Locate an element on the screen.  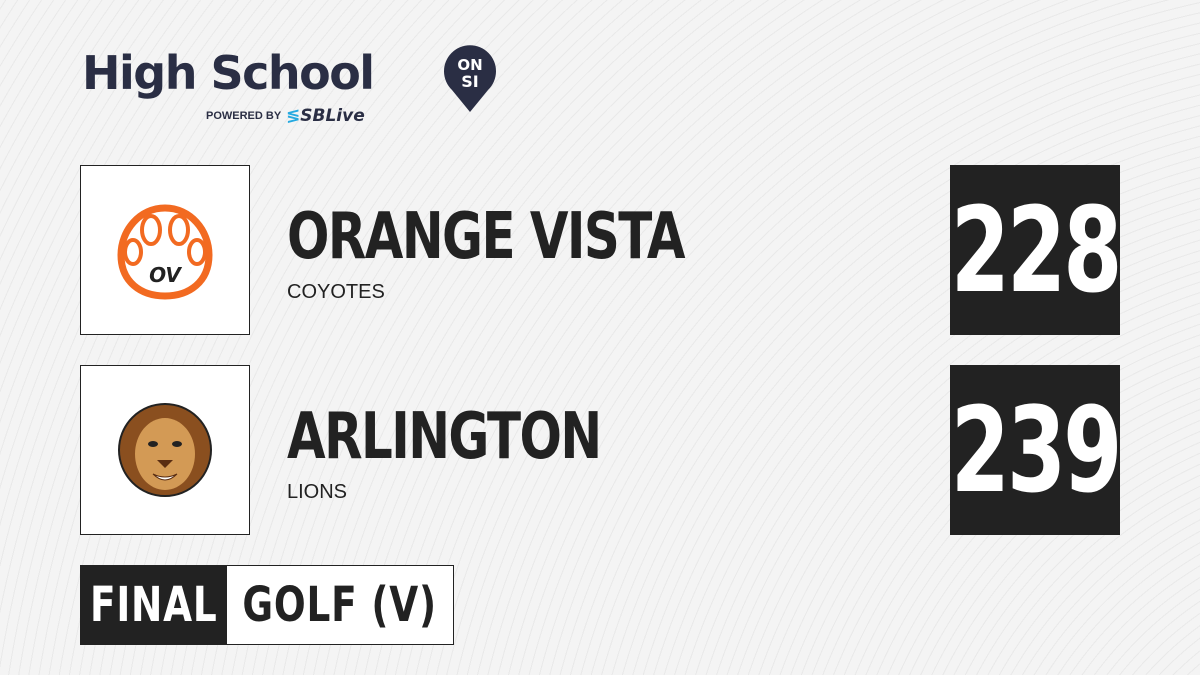
sblive-logo: ≶SBLive is located at coordinates (325, 116).